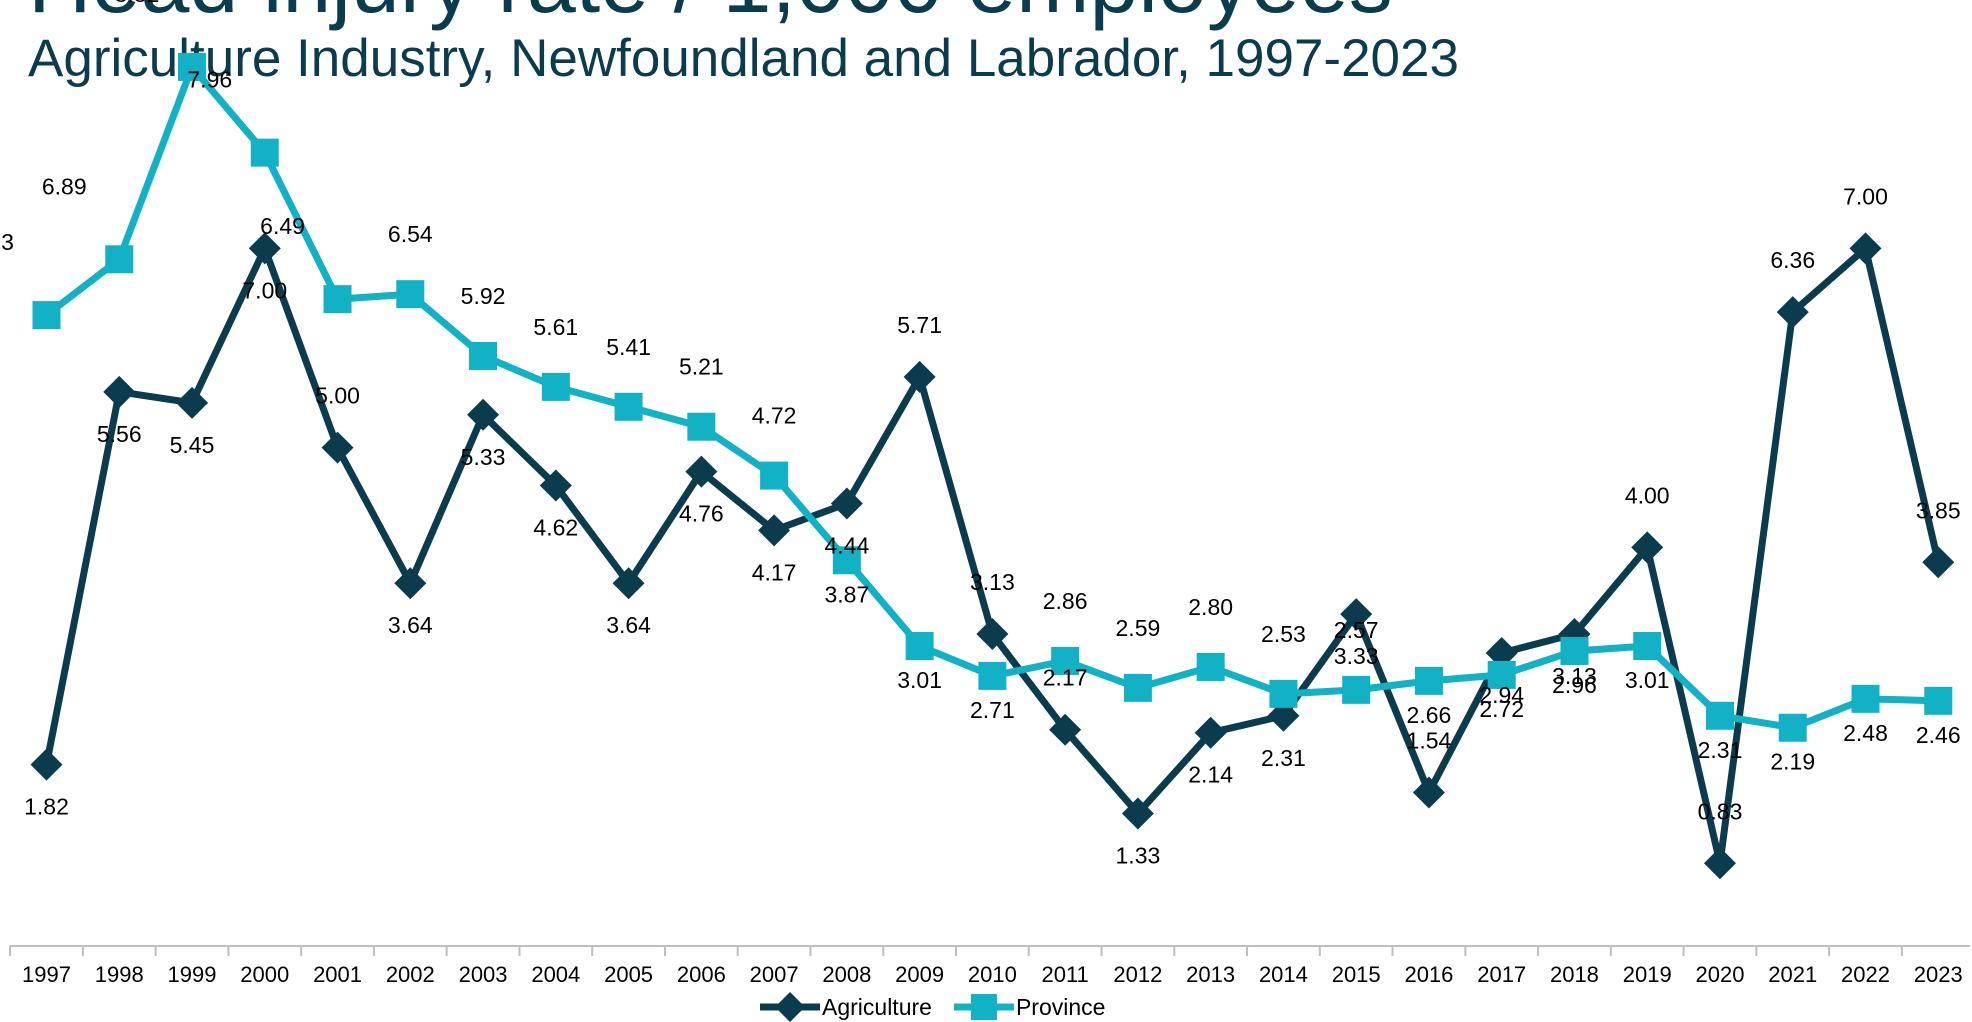 The image size is (1972, 1022). I want to click on x-tick-label: 1998, so click(119, 974).